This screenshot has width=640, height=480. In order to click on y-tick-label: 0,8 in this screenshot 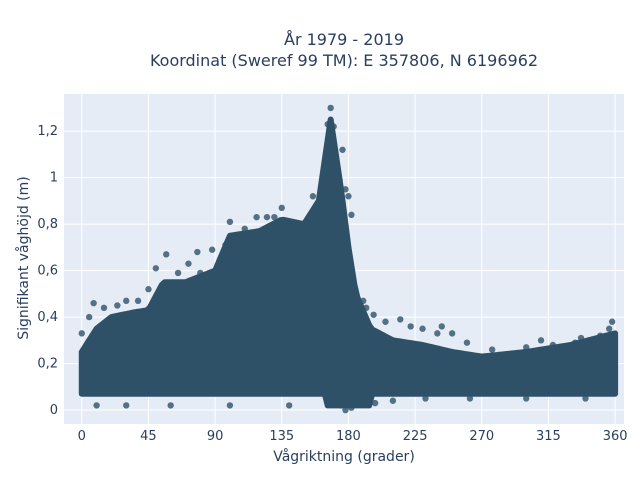, I will do `click(47, 224)`.